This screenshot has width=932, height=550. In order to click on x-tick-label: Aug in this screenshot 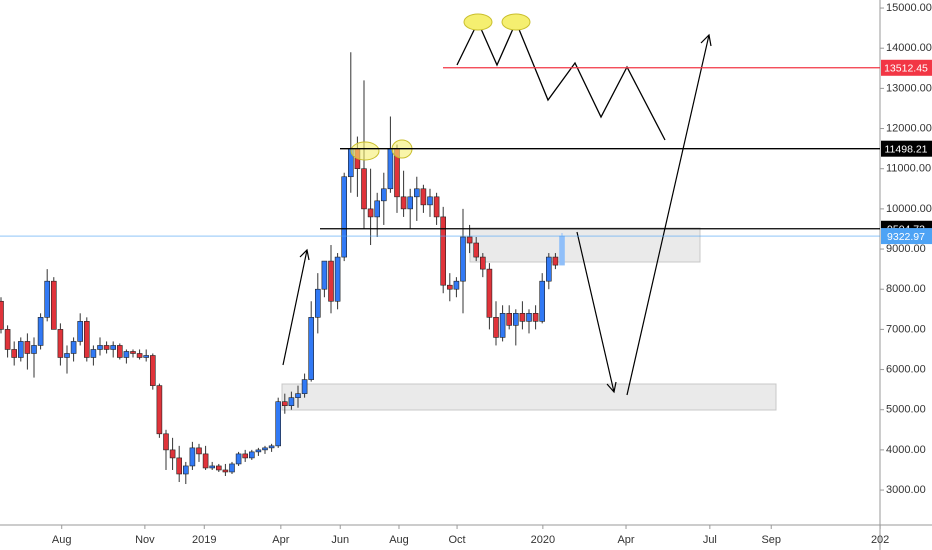, I will do `click(399, 540)`.